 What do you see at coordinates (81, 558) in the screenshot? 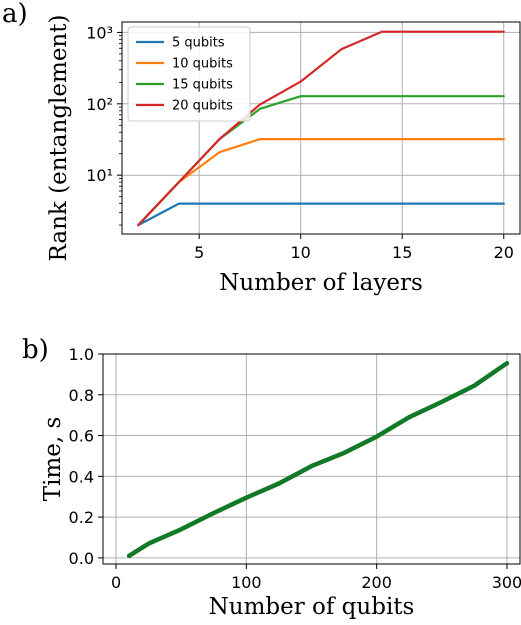
I see `panel-b-y-tick-label: 0.0` at bounding box center [81, 558].